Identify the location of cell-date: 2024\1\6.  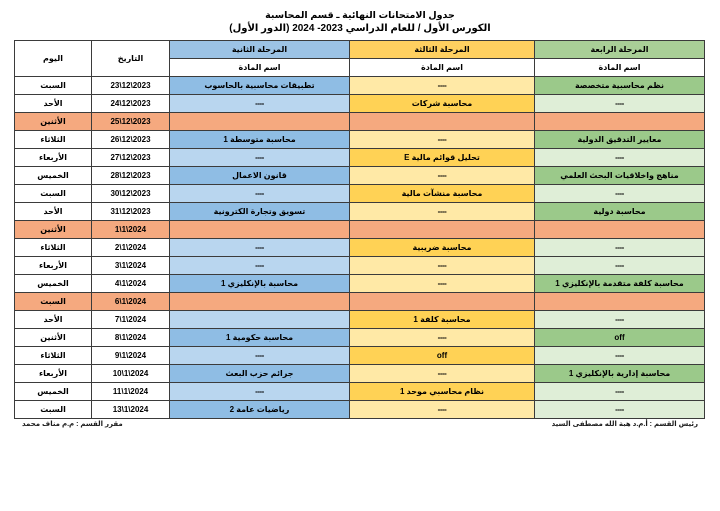
(130, 301).